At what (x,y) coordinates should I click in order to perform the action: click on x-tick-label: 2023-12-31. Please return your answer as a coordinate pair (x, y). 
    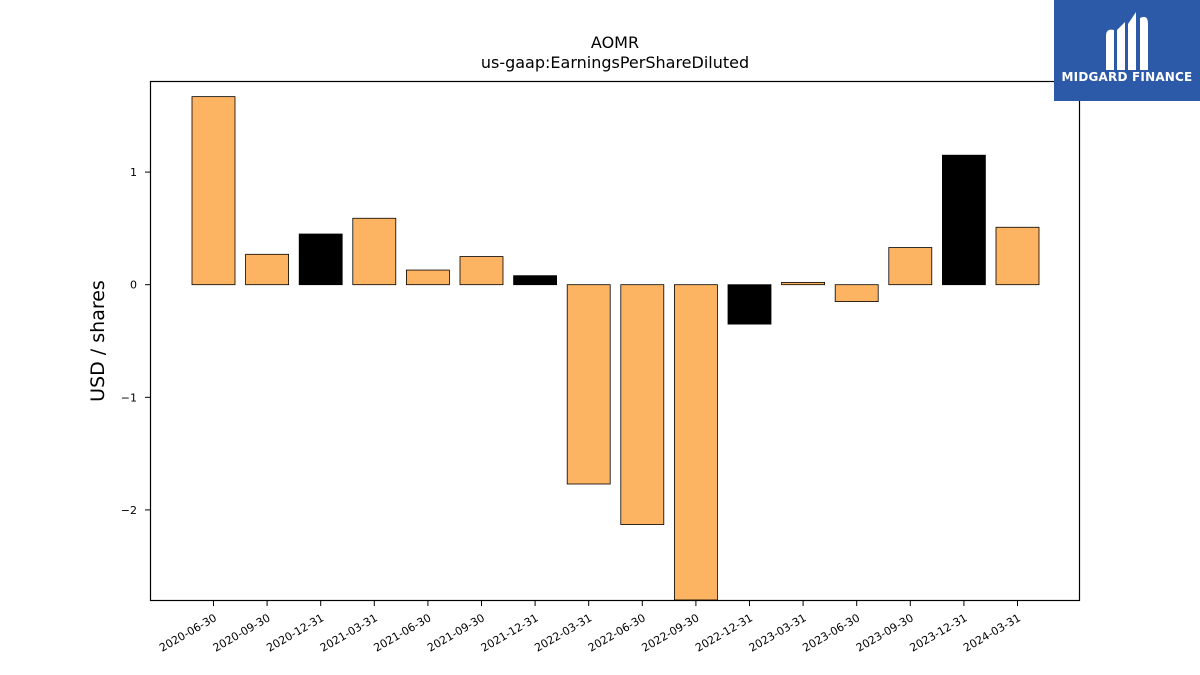
    Looking at the image, I should click on (939, 632).